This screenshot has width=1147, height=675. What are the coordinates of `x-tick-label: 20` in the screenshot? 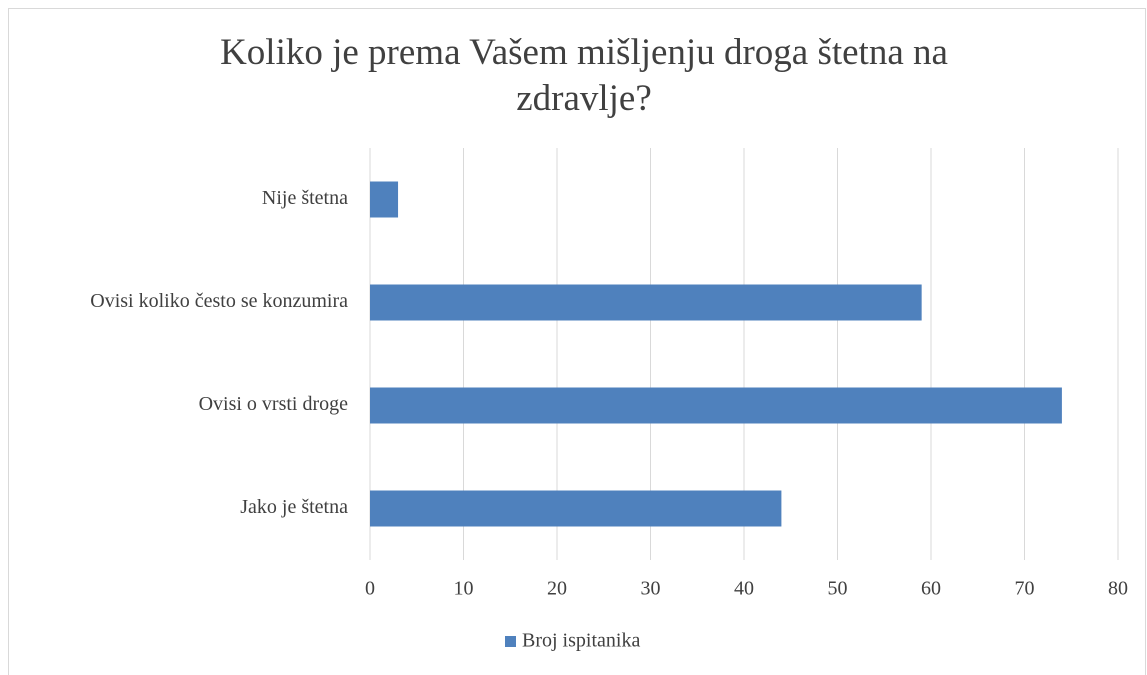 It's located at (557, 589).